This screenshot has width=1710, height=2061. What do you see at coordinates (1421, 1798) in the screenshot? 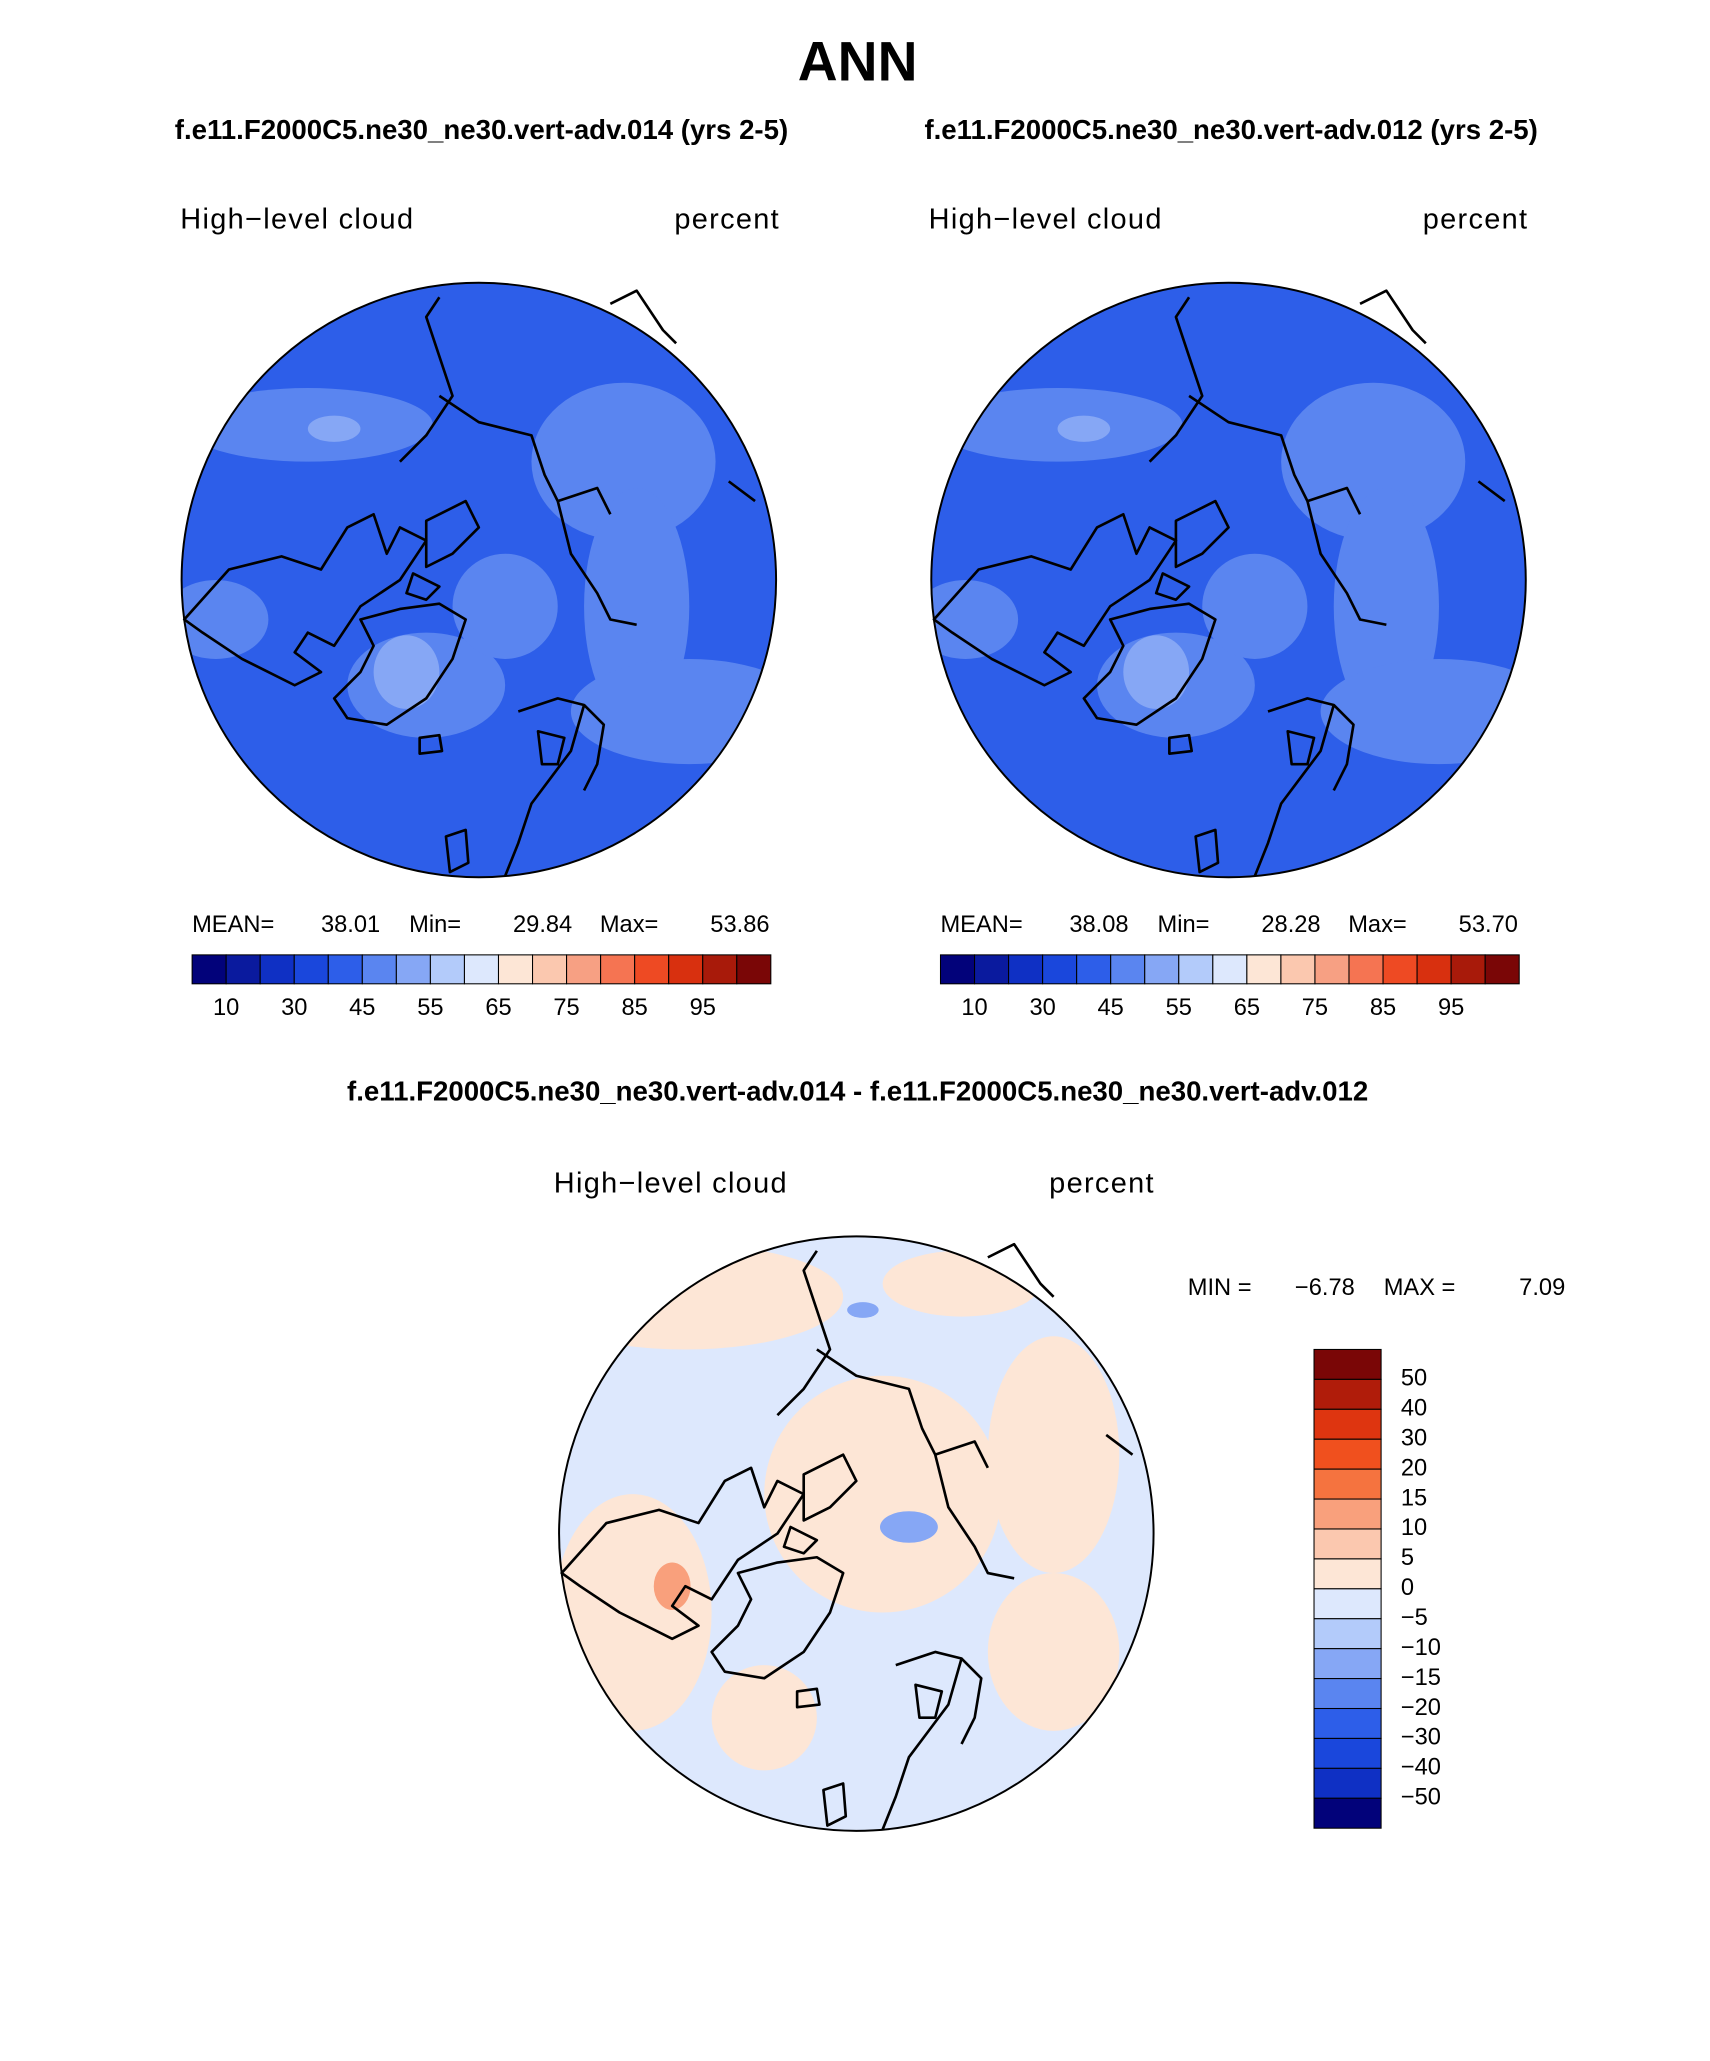
I see `colorbar-label: −50` at bounding box center [1421, 1798].